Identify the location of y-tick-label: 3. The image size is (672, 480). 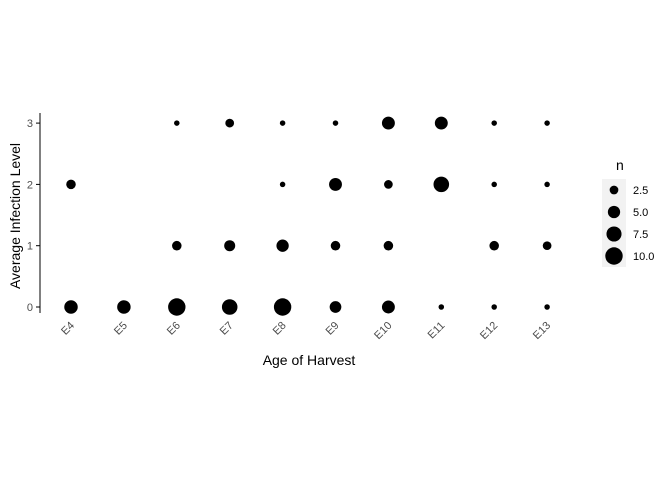
(30, 124).